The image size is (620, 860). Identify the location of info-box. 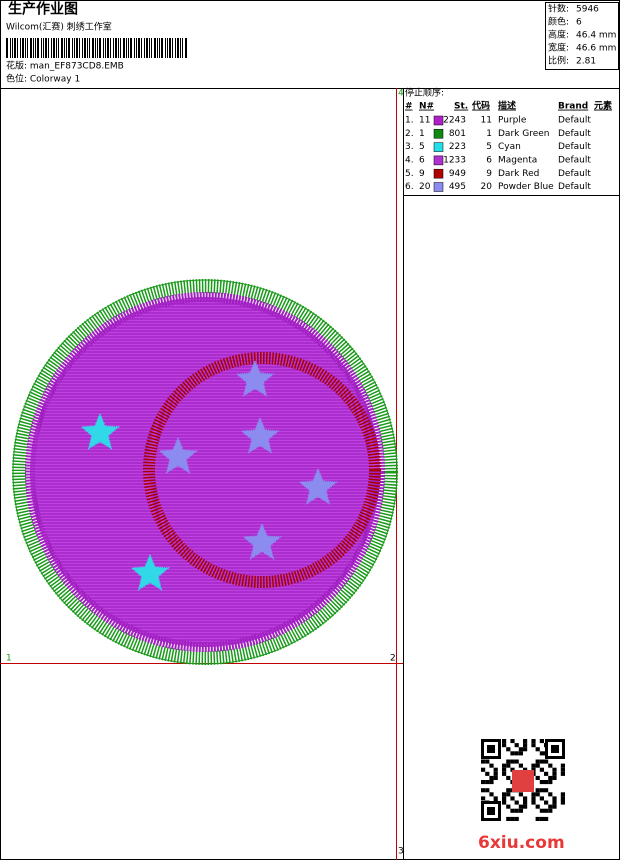
(582, 36).